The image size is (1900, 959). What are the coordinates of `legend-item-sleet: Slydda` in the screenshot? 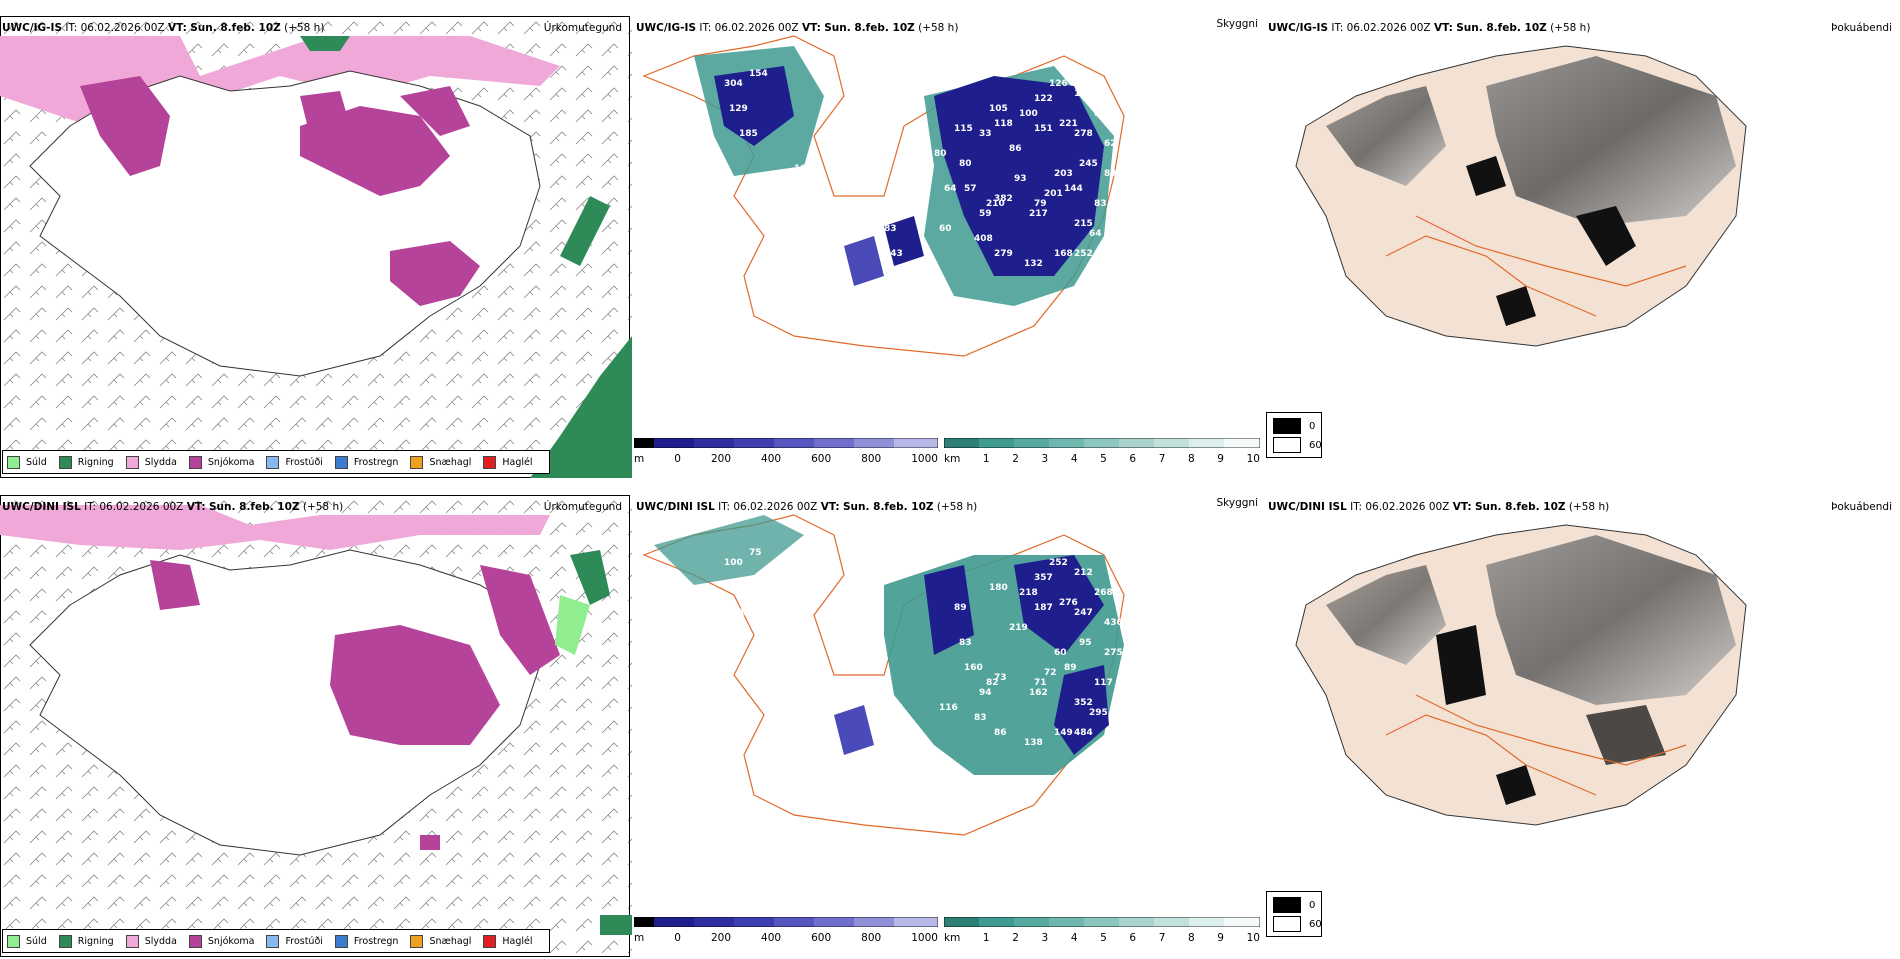 It's located at (151, 941).